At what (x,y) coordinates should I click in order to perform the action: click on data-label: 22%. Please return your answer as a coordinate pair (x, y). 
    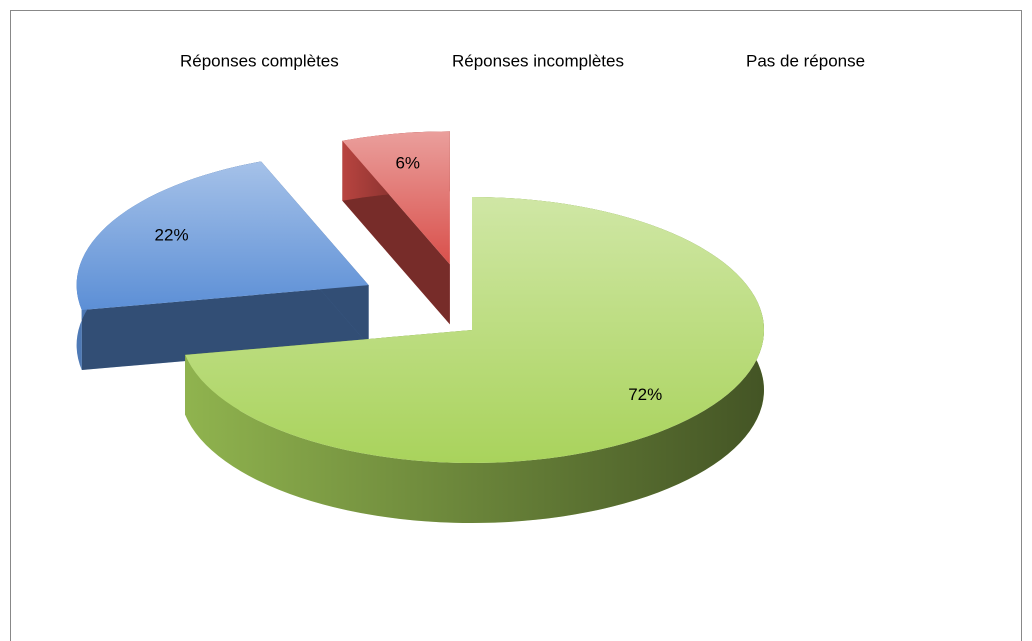
    Looking at the image, I should click on (172, 234).